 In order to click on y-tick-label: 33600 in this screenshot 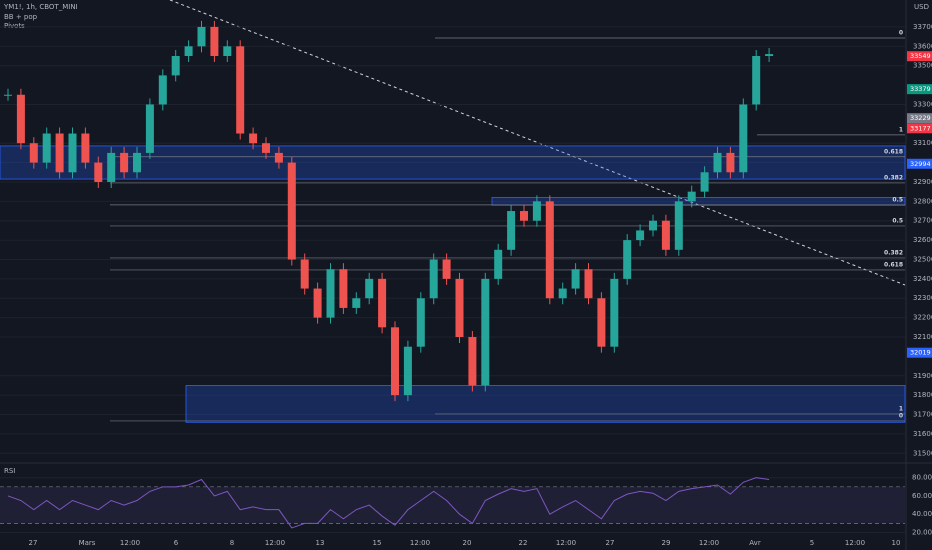, I will do `click(922, 46)`.